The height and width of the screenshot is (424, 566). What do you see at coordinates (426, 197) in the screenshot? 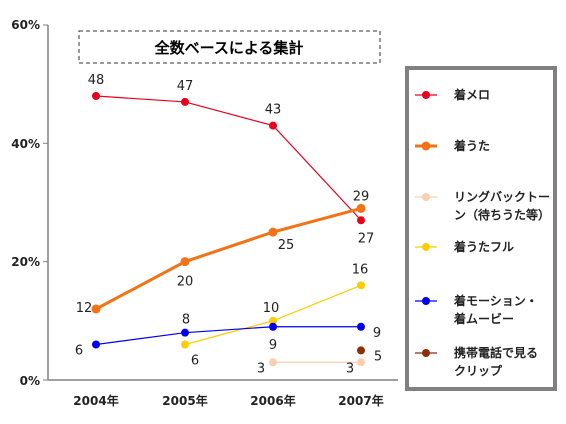
I see `legend-marker-ringback` at bounding box center [426, 197].